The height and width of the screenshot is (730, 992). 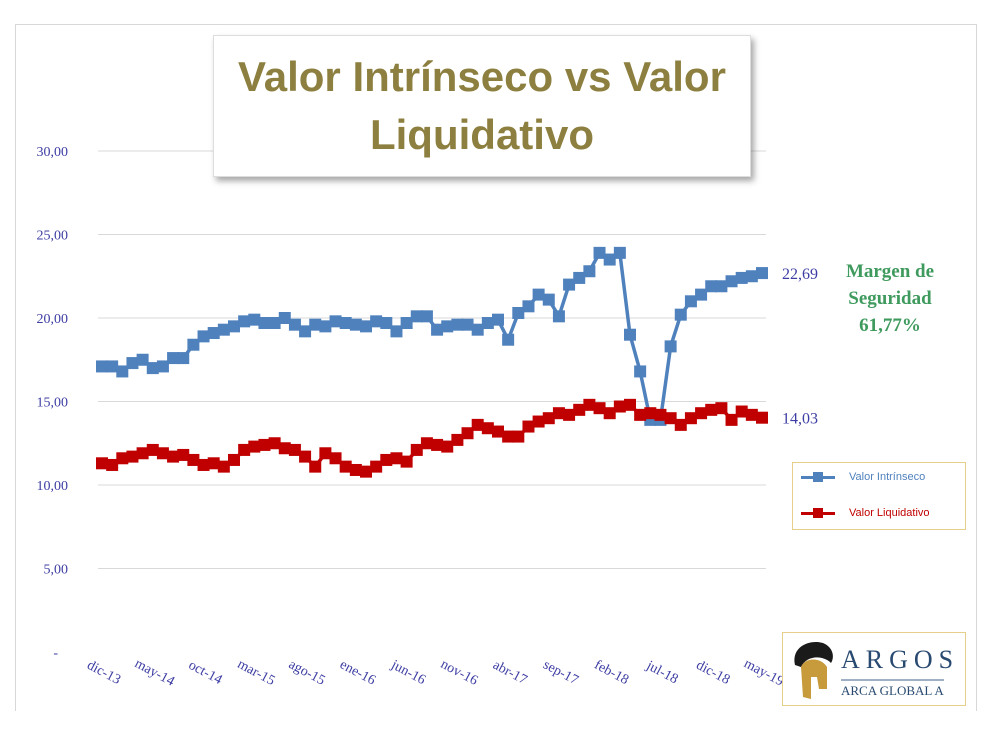 I want to click on x-tick-label: may-14, so click(x=154, y=672).